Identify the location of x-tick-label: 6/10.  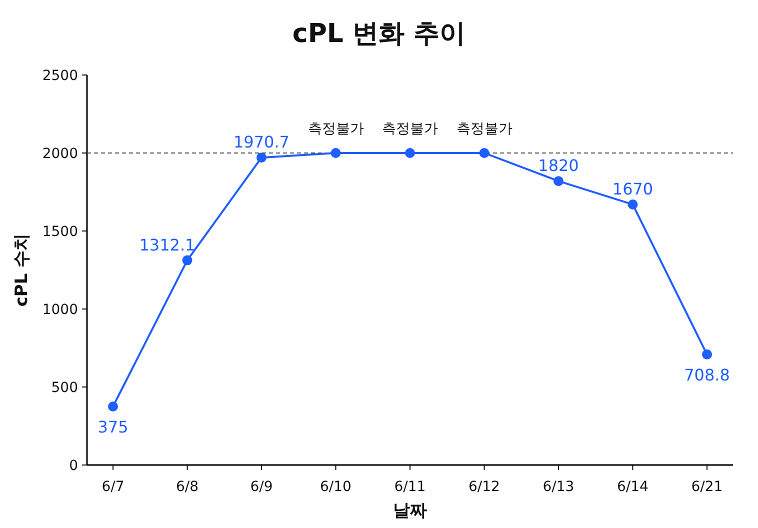
(336, 487).